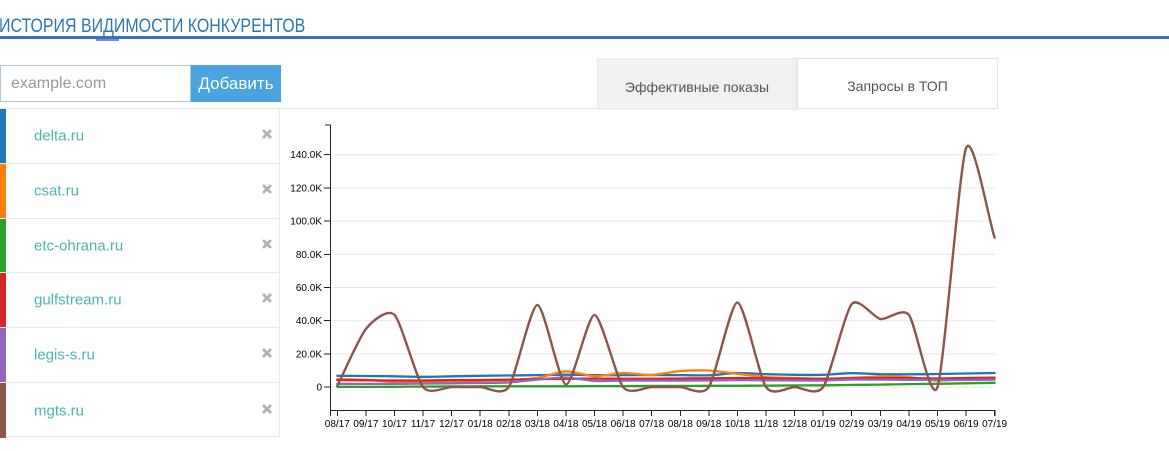 This screenshot has height=451, width=1169. Describe the element at coordinates (306, 188) in the screenshot. I see `svg-text: 120.0K` at that location.